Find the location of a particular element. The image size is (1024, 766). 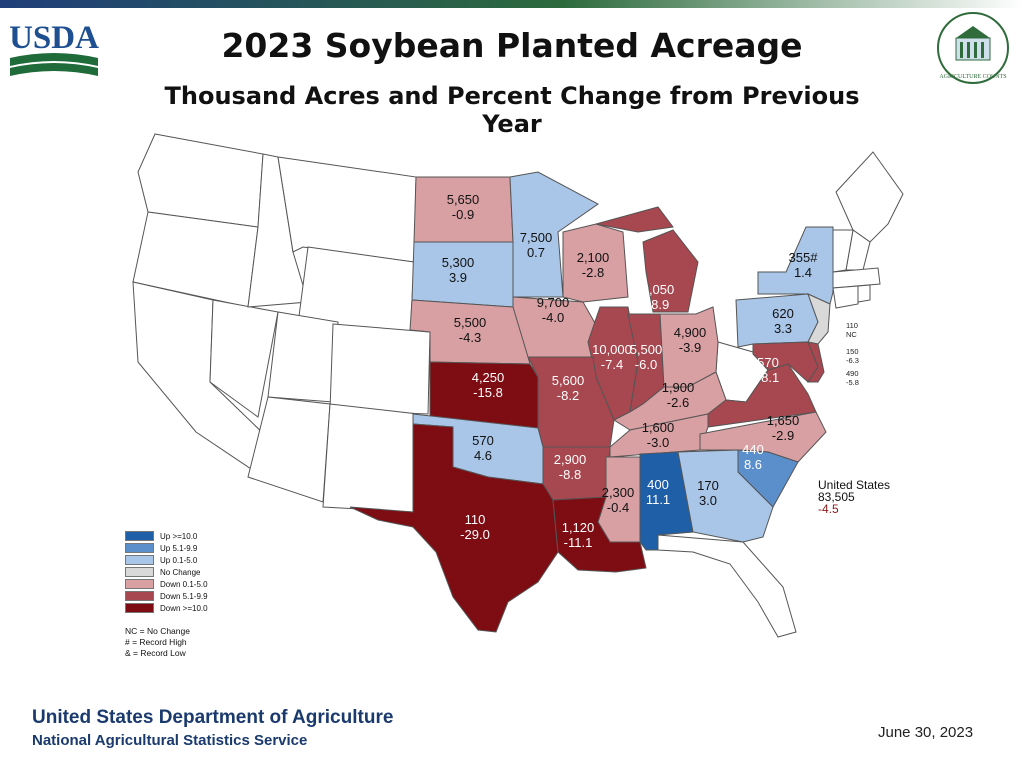

state-label-IA-change: -4.0 is located at coordinates (553, 317).